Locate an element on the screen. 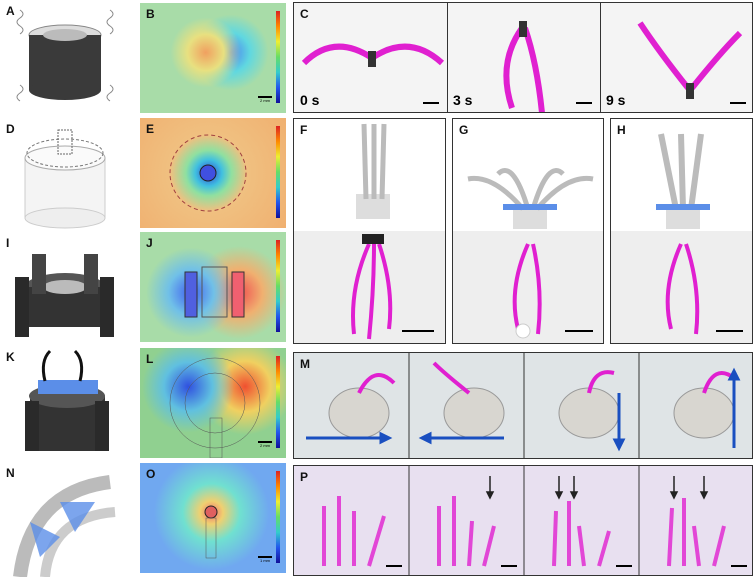 The width and height of the screenshot is (756, 577). time-label: 3 s is located at coordinates (463, 100).